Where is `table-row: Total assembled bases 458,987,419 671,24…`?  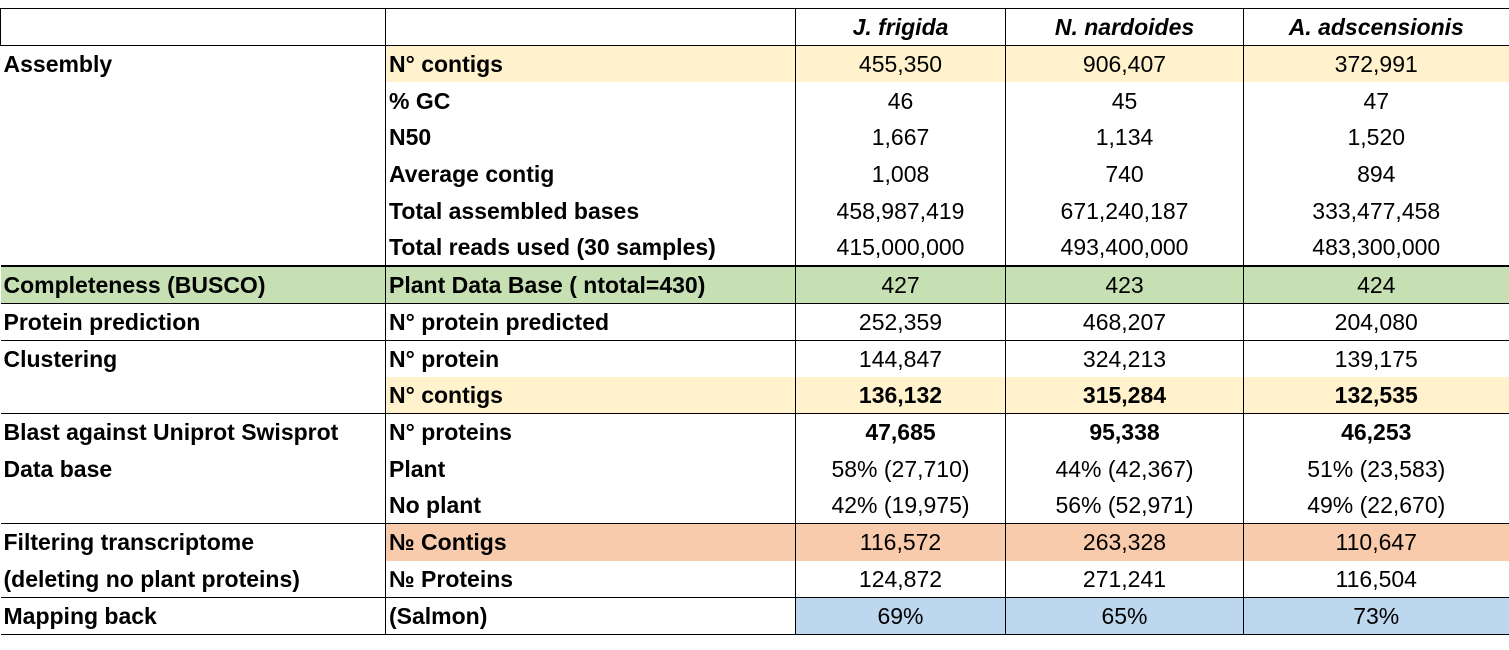
table-row: Total assembled bases 458,987,419 671,24… is located at coordinates (755, 210).